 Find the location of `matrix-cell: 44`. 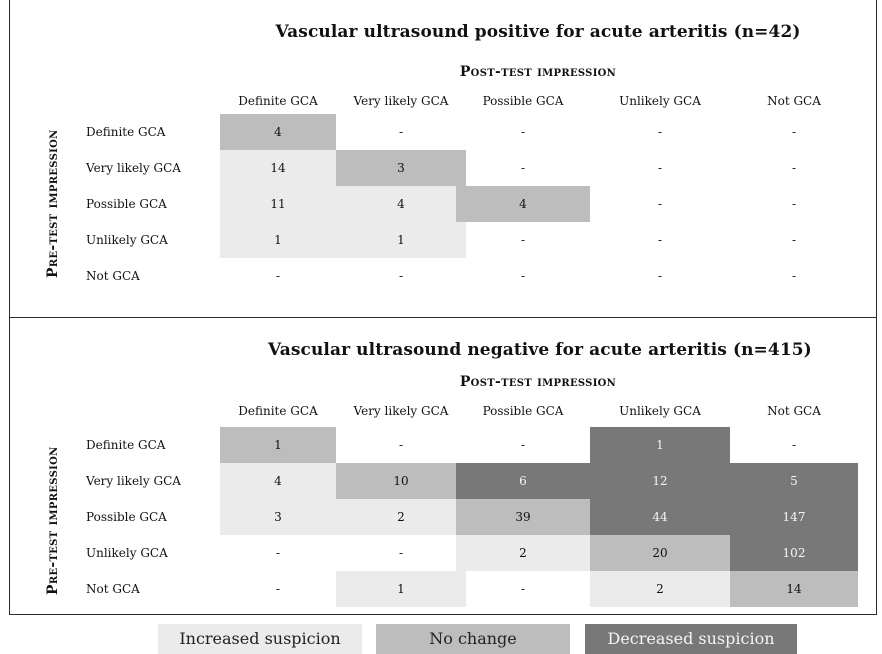

matrix-cell: 44 is located at coordinates (660, 517).